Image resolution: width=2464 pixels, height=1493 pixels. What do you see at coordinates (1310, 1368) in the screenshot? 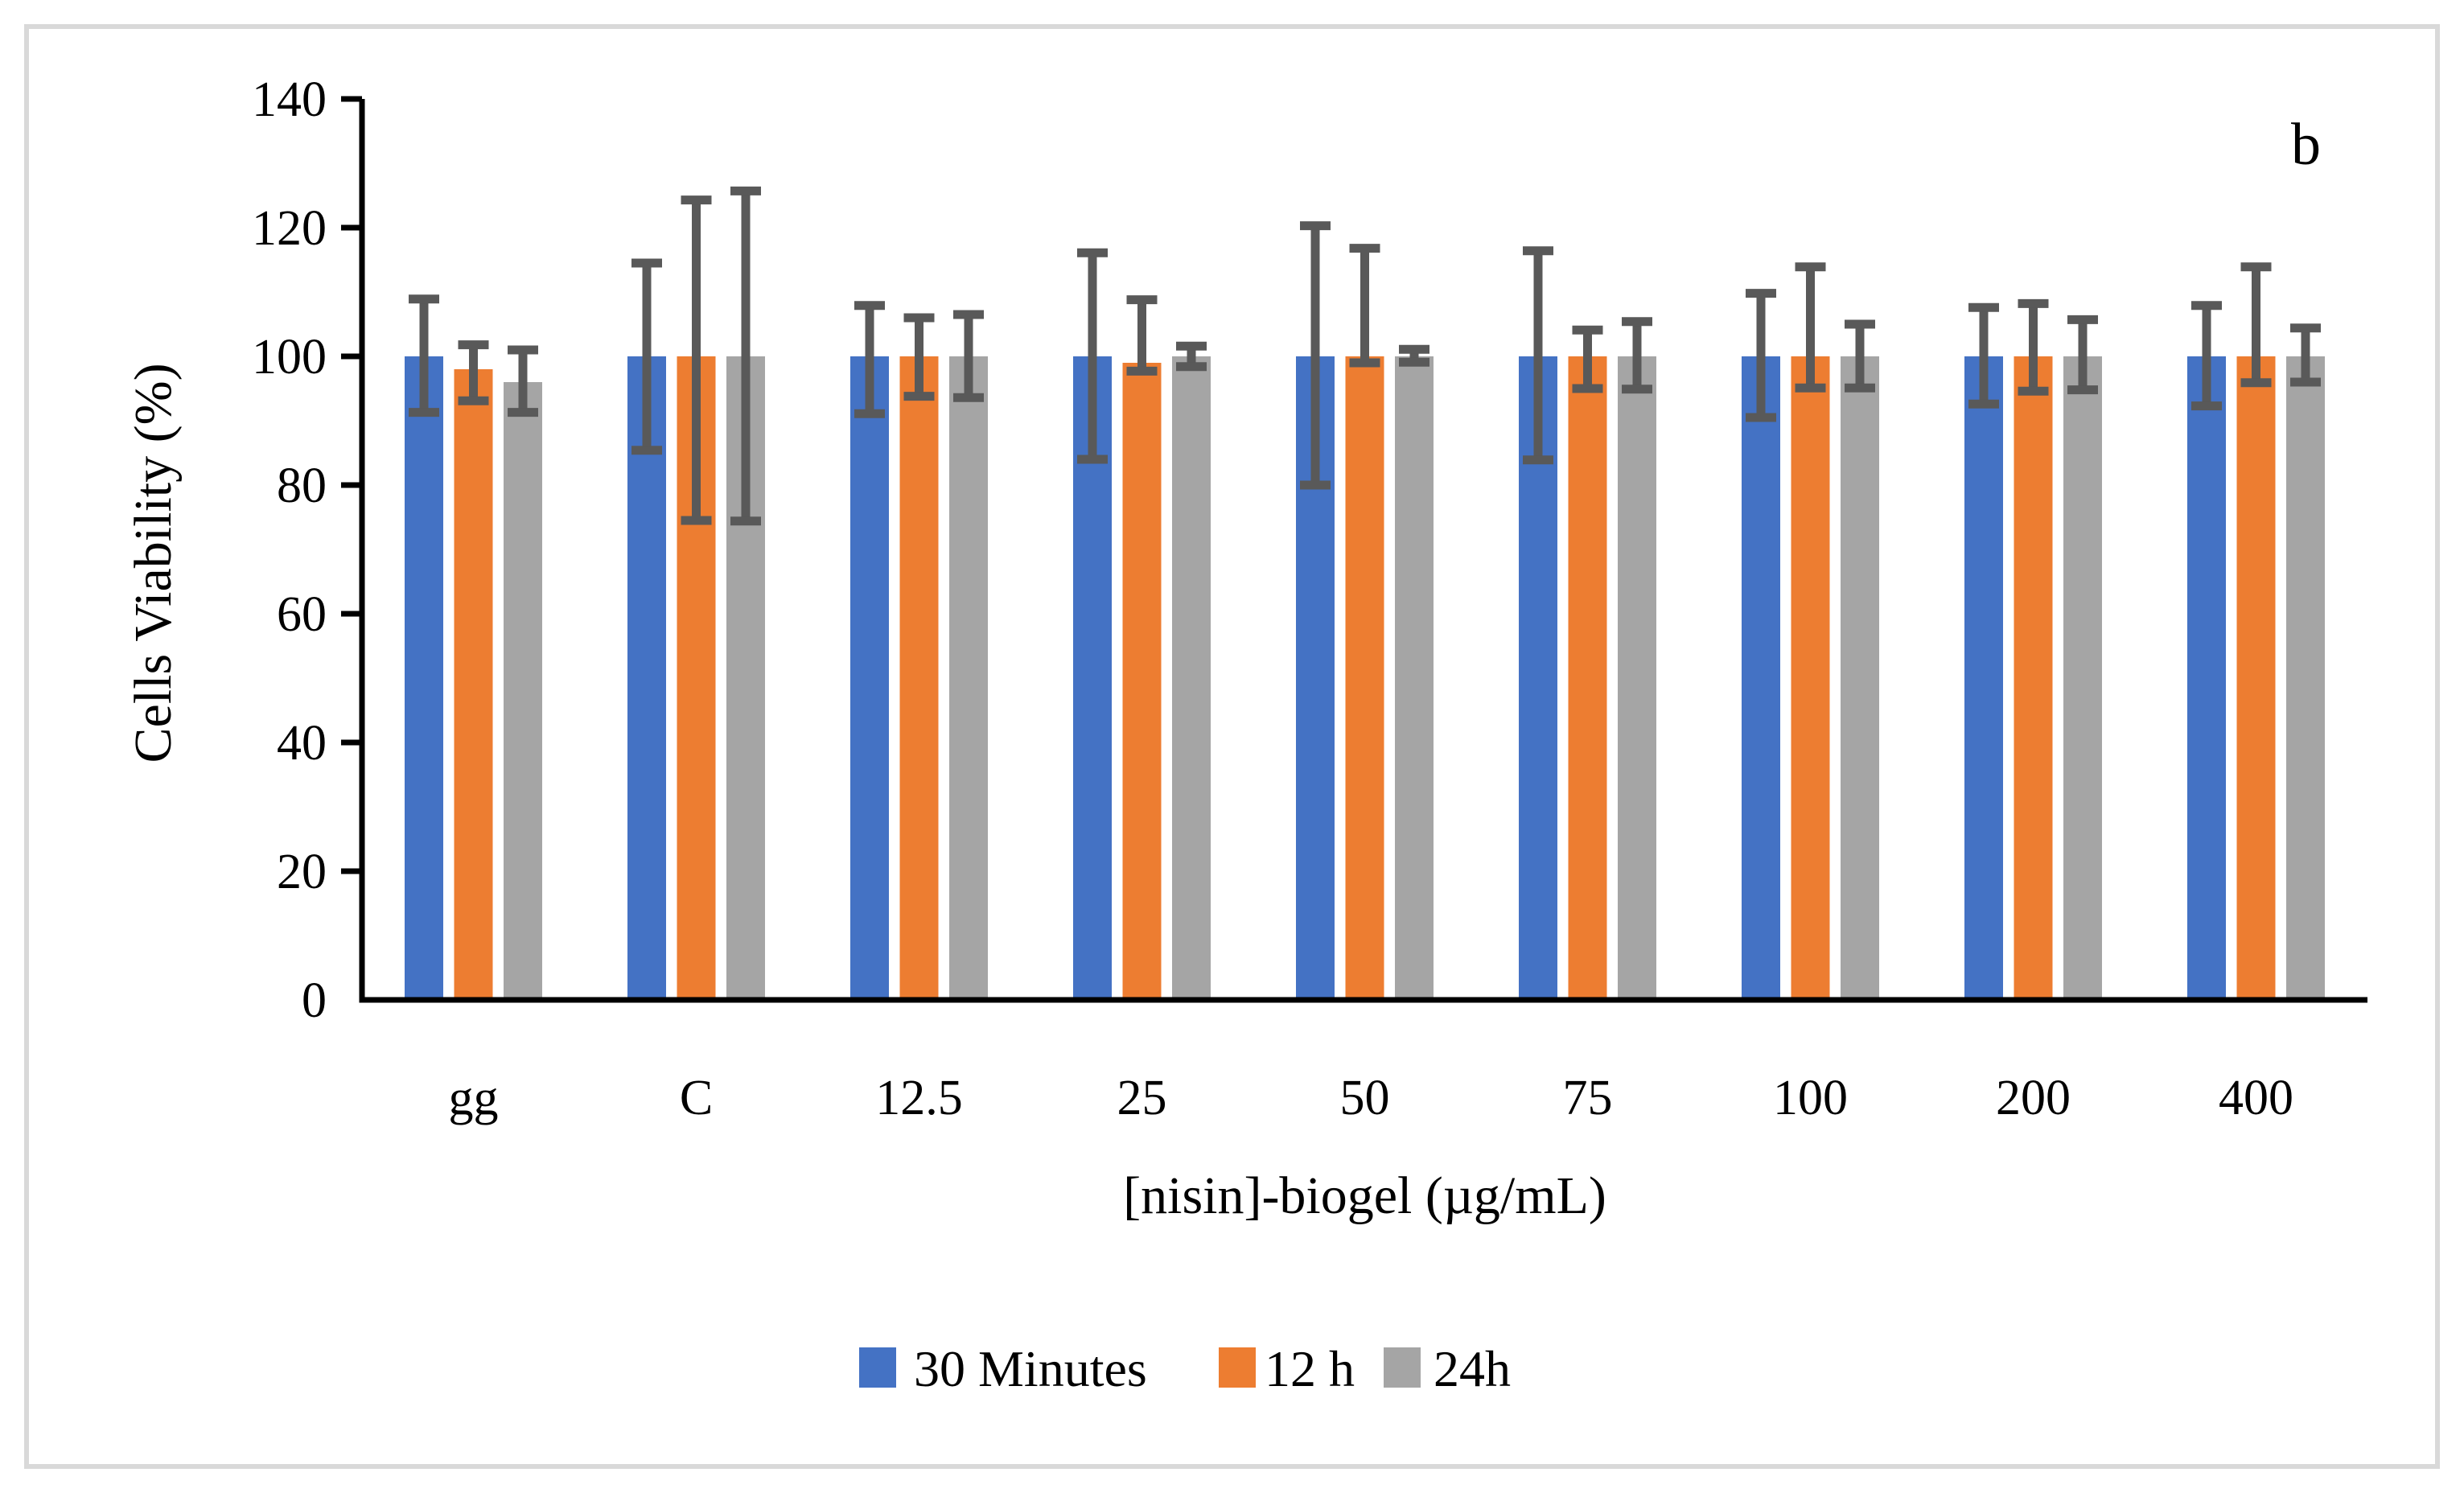
I see `legend-label-12-h: 12 h` at bounding box center [1310, 1368].